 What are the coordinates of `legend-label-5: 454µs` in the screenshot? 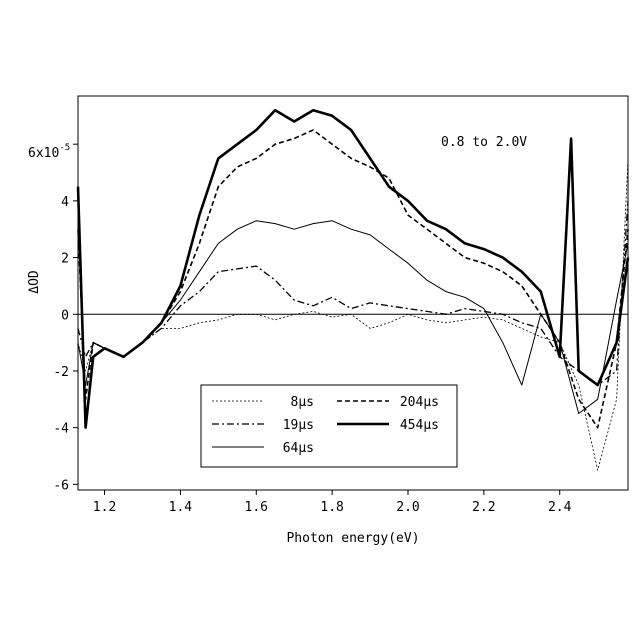 It's located at (419, 425).